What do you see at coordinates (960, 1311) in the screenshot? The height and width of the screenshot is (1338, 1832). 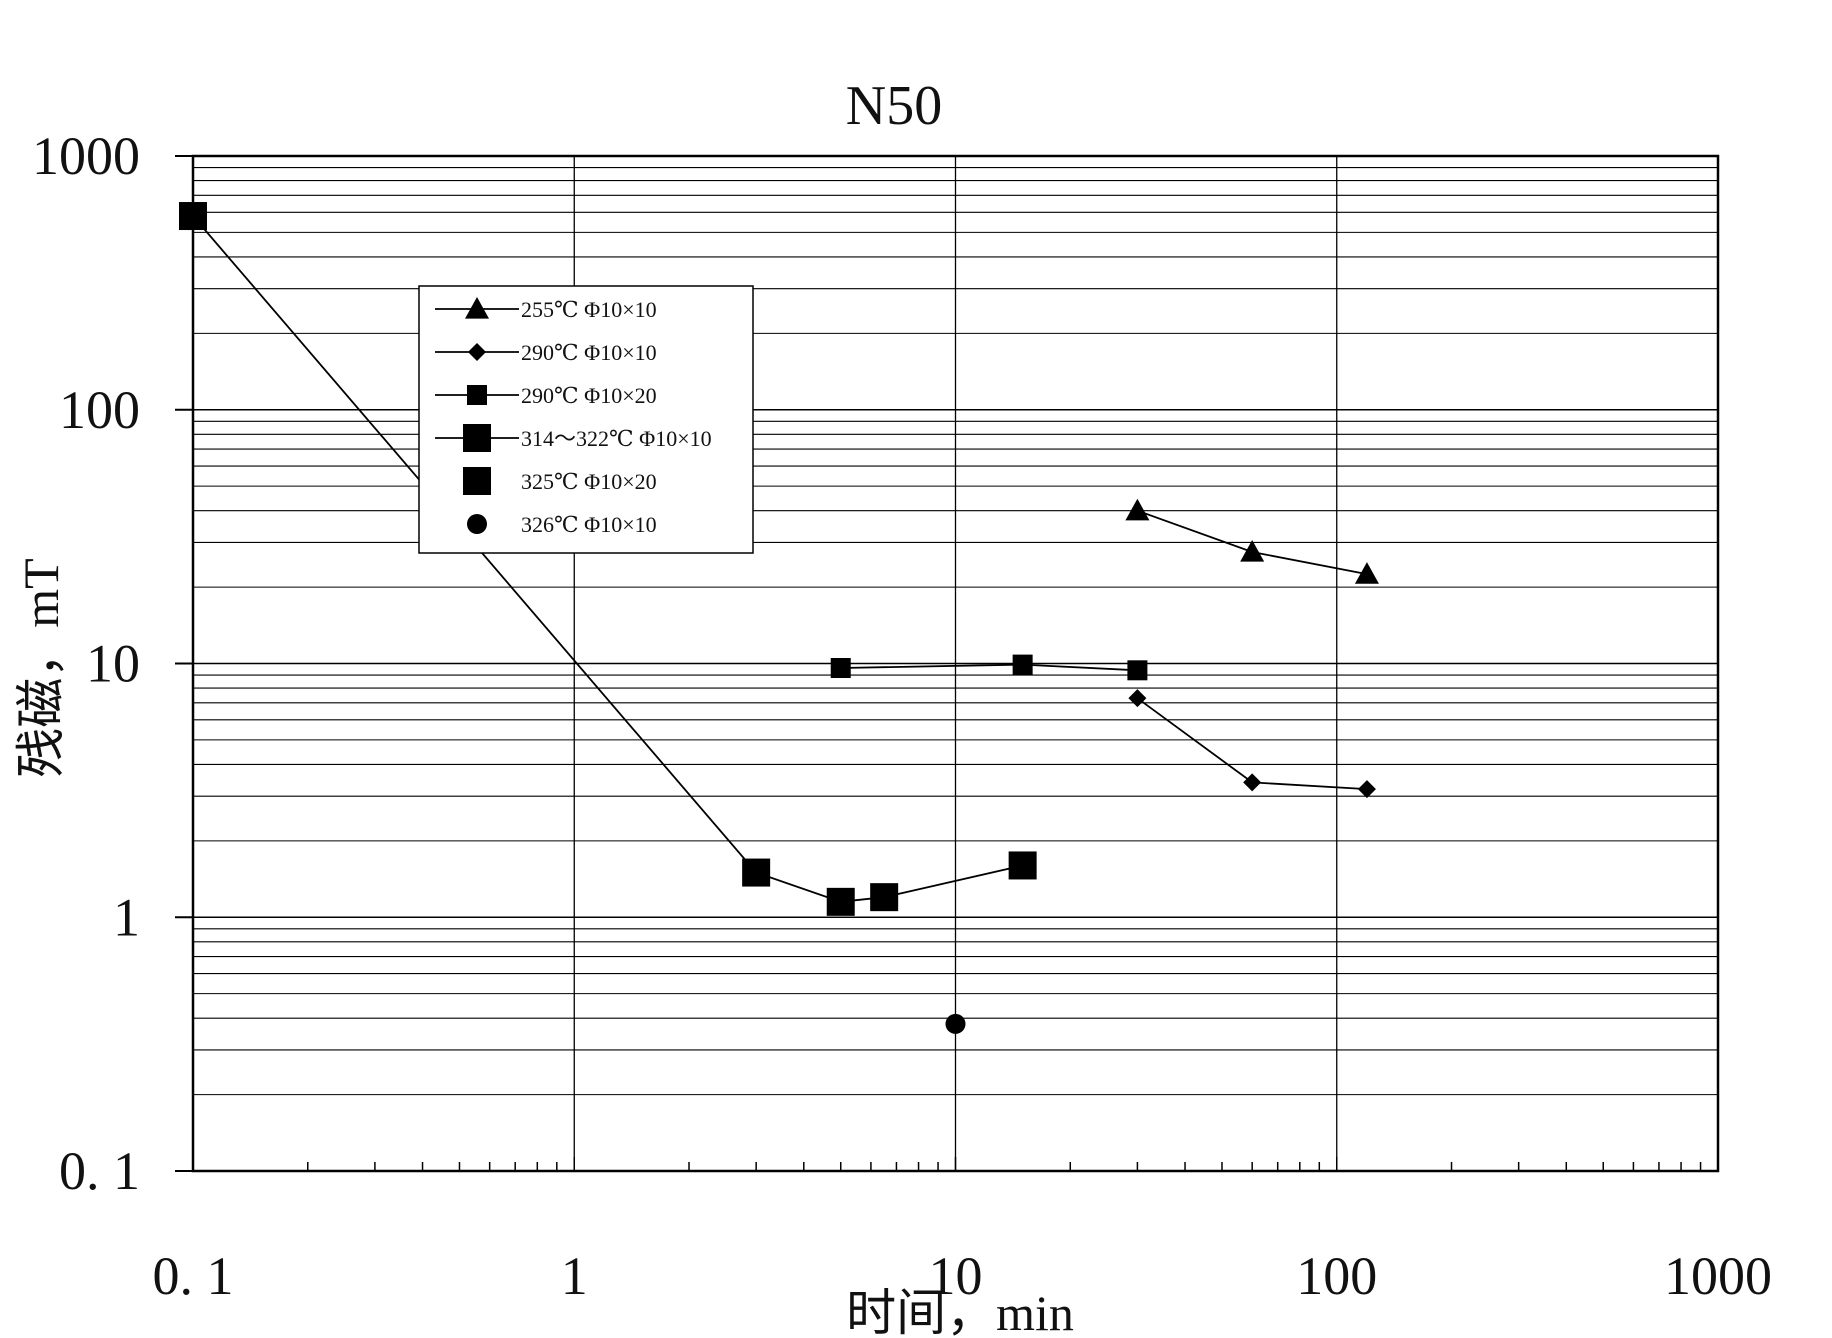 I see `x-axis-label: 时间，min` at bounding box center [960, 1311].